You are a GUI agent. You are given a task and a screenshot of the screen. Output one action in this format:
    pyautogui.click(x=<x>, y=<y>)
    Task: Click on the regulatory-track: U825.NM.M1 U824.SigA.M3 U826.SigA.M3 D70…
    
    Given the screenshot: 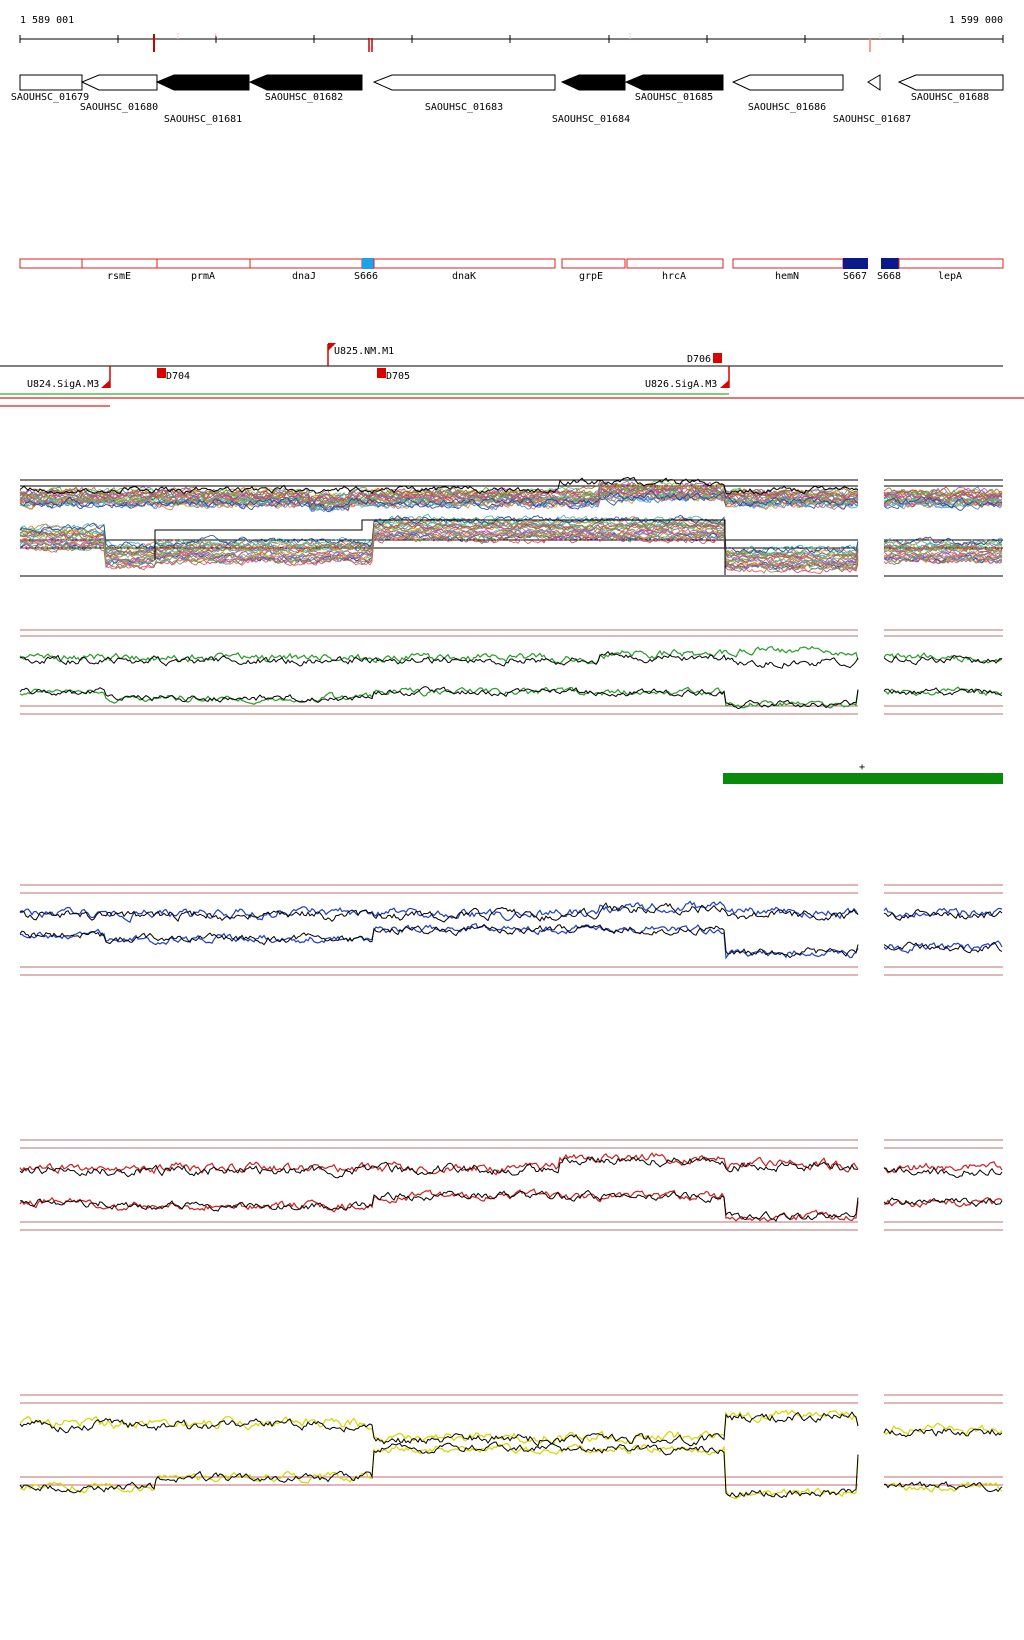 What is the action you would take?
    pyautogui.click(x=512, y=375)
    